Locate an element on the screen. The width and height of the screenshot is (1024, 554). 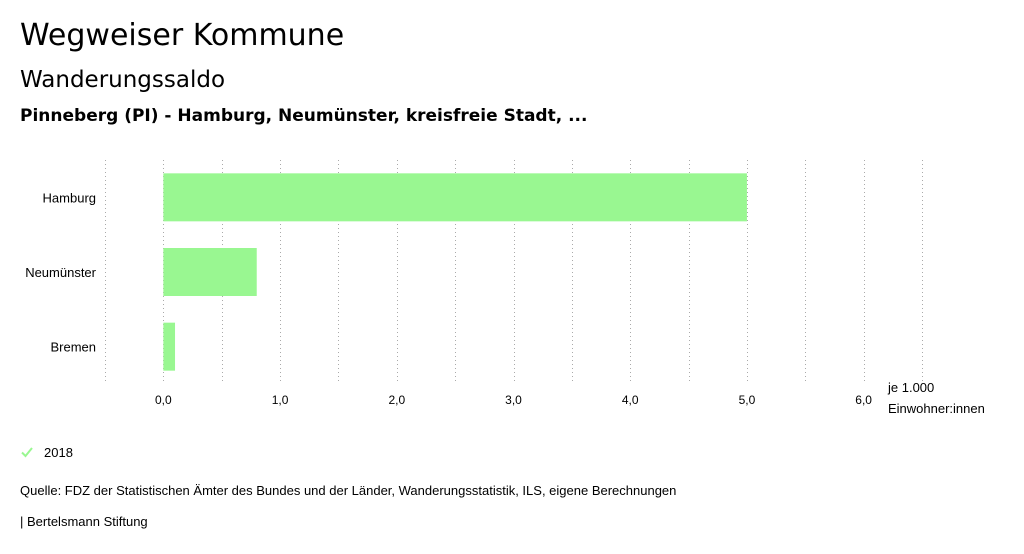
x-tick-label: 3,0 is located at coordinates (513, 400).